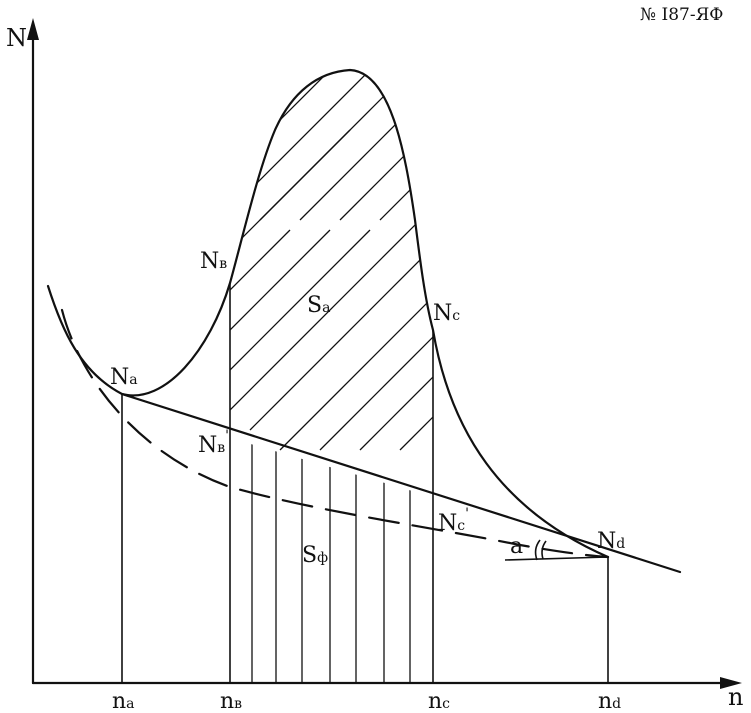  Describe the element at coordinates (331, 560) in the screenshot. I see `area-sf-hatching` at that location.